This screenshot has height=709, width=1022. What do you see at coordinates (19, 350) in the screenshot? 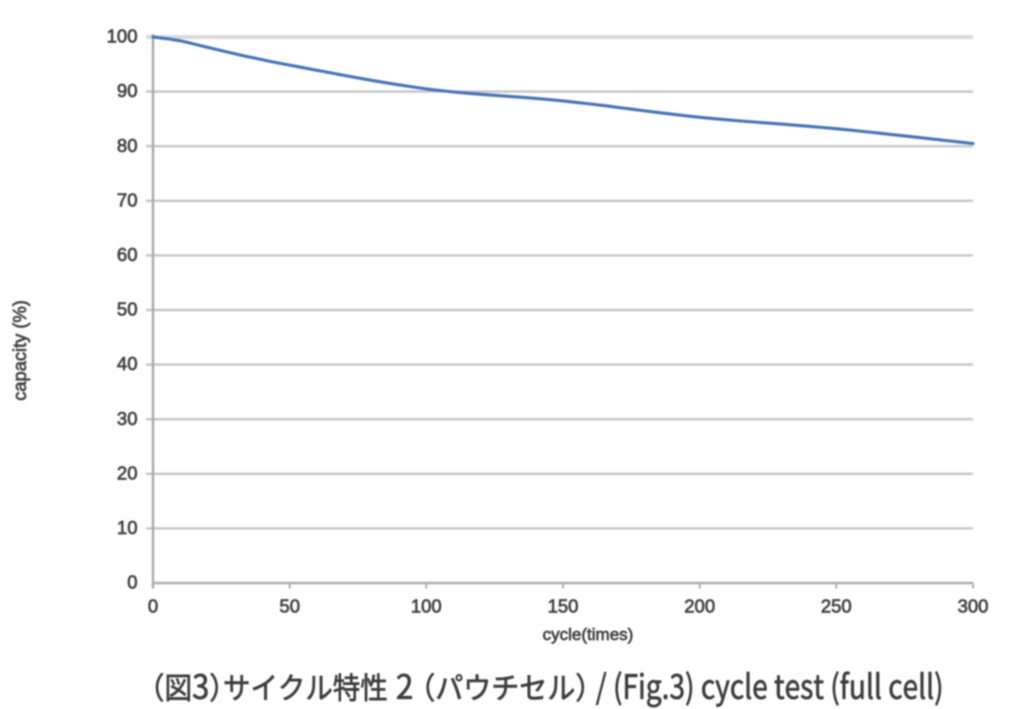
I see `svg-text: capacity (%)` at bounding box center [19, 350].